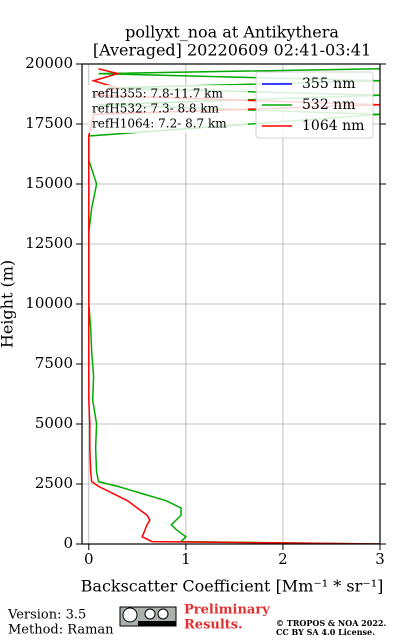 The width and height of the screenshot is (400, 640). What do you see at coordinates (157, 94) in the screenshot?
I see `annotation: refH355: 7.8-11.7 km` at bounding box center [157, 94].